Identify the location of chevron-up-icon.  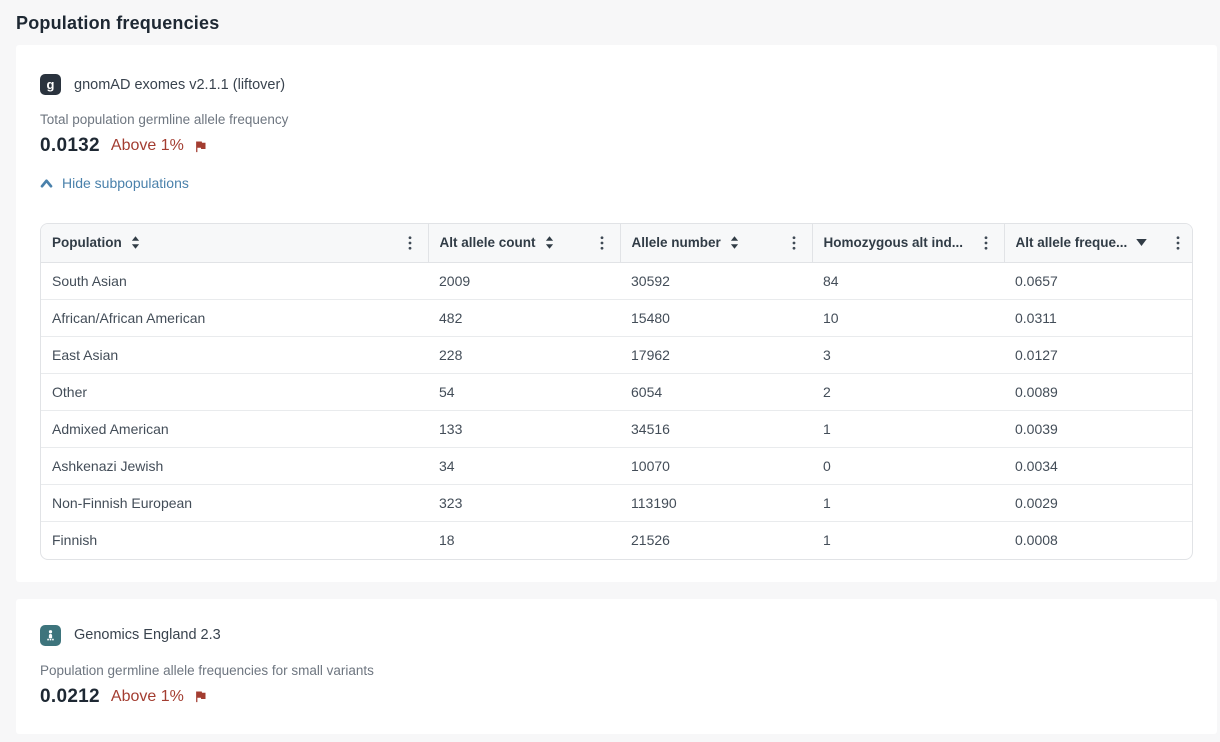
(46, 183).